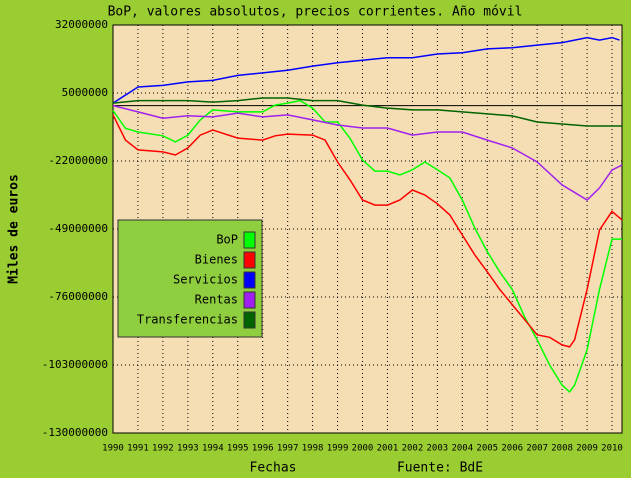  I want to click on y-tick-label: -22000000, so click(78, 160).